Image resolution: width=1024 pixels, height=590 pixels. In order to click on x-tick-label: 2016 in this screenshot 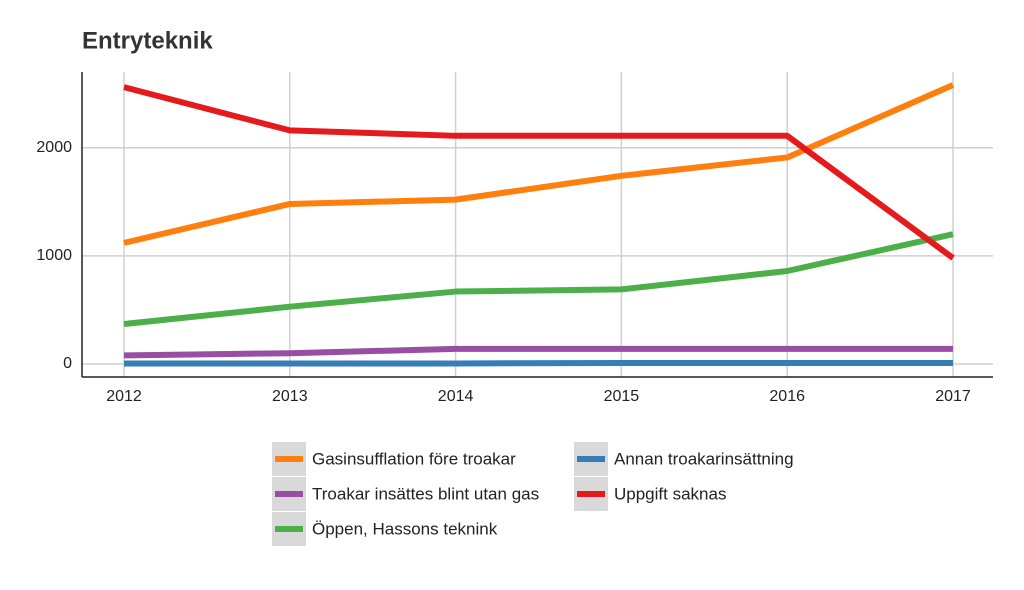, I will do `click(787, 396)`.